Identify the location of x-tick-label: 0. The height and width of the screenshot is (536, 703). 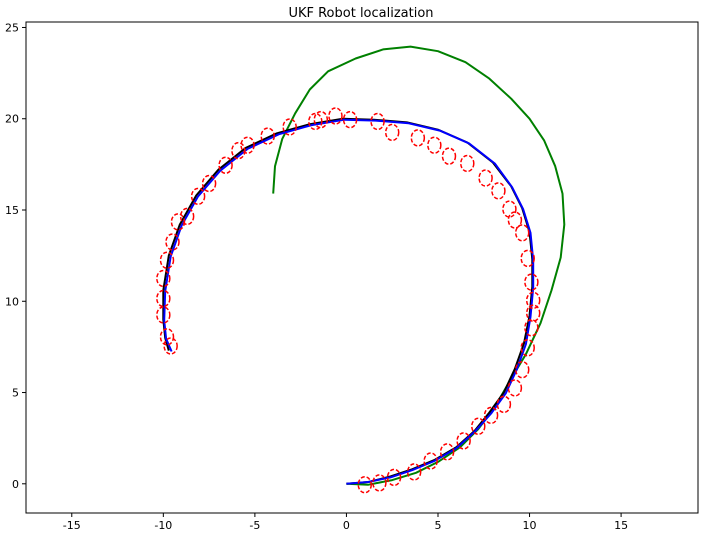
(346, 525).